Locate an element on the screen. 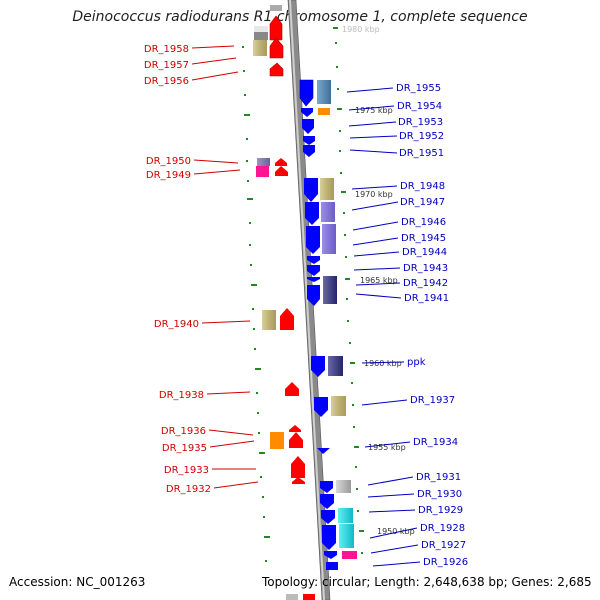  gene-label: DR_1934 is located at coordinates (435, 442).